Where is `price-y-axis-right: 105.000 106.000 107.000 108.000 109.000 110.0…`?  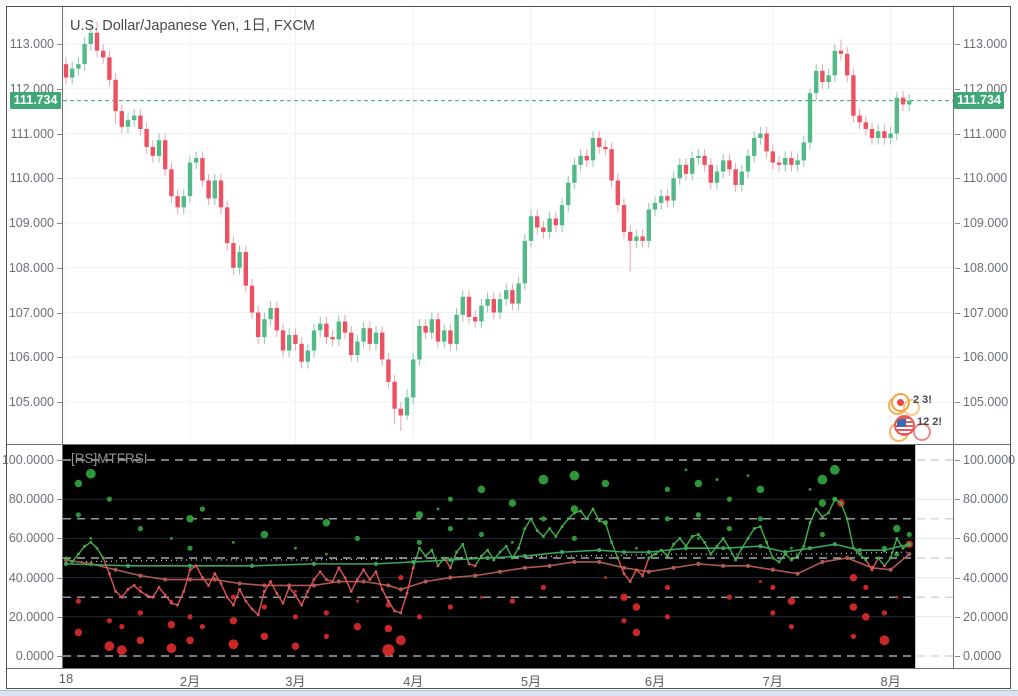
price-y-axis-right: 105.000 106.000 107.000 108.000 109.000 110.0… is located at coordinates (982, 225).